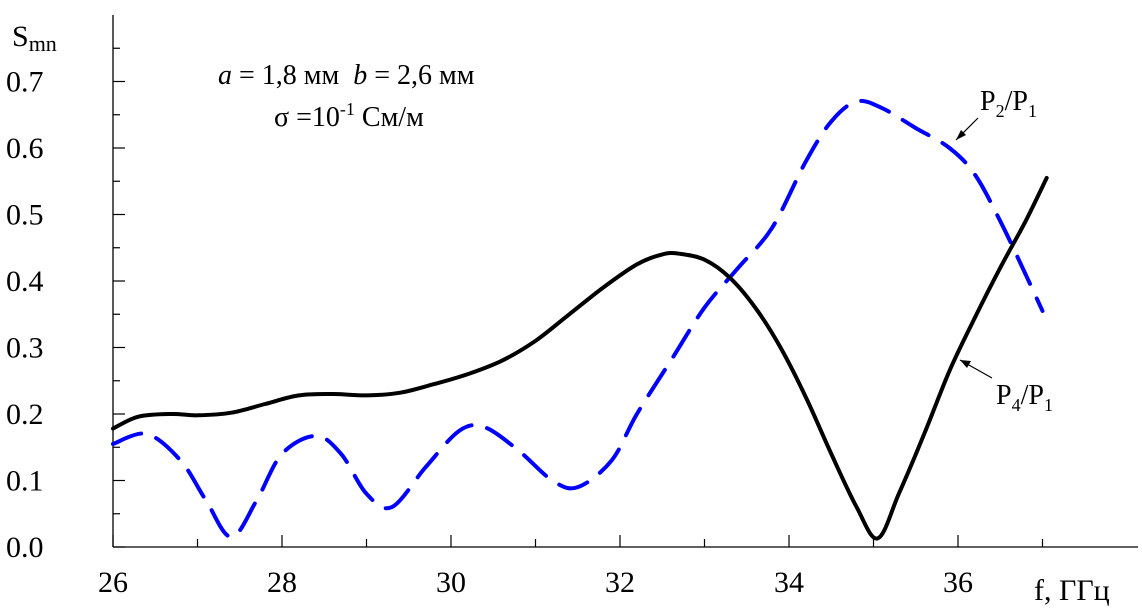 The image size is (1142, 608). What do you see at coordinates (1004, 395) in the screenshot?
I see `p4-label-main: P` at bounding box center [1004, 395].